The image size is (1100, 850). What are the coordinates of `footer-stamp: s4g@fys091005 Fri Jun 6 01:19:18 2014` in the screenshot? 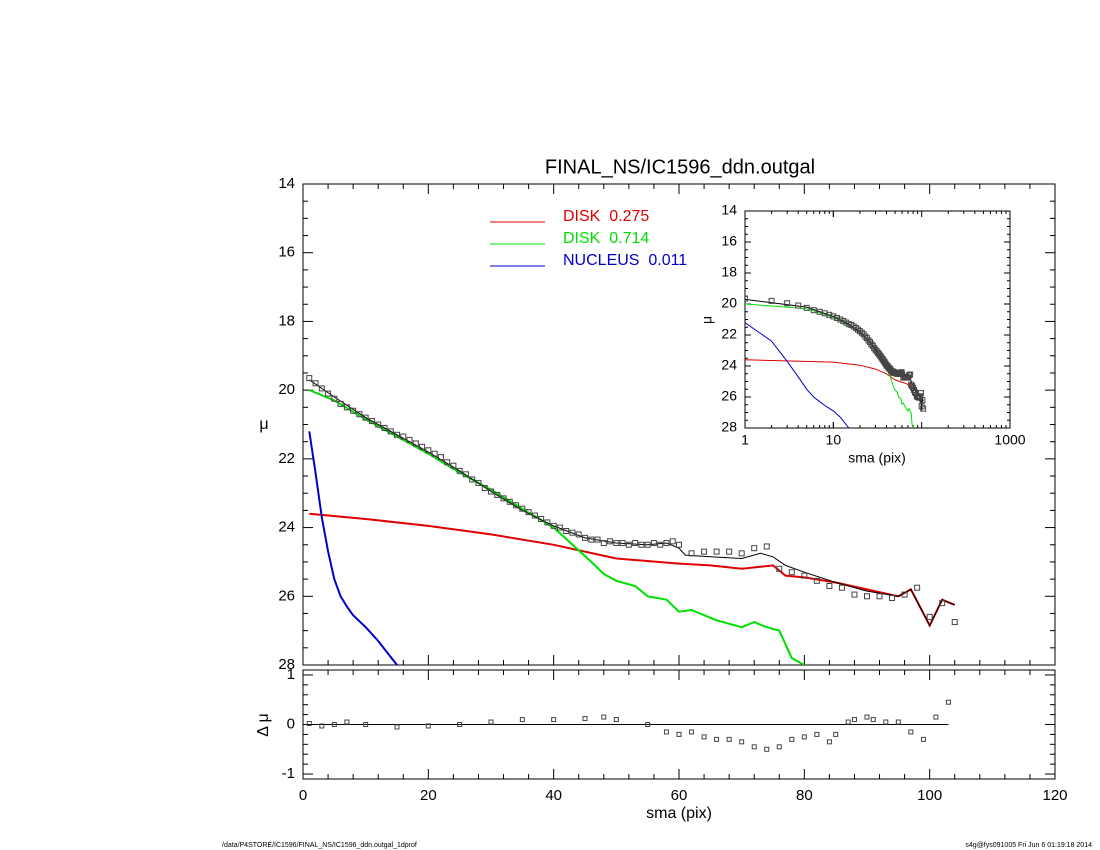 It's located at (1028, 845).